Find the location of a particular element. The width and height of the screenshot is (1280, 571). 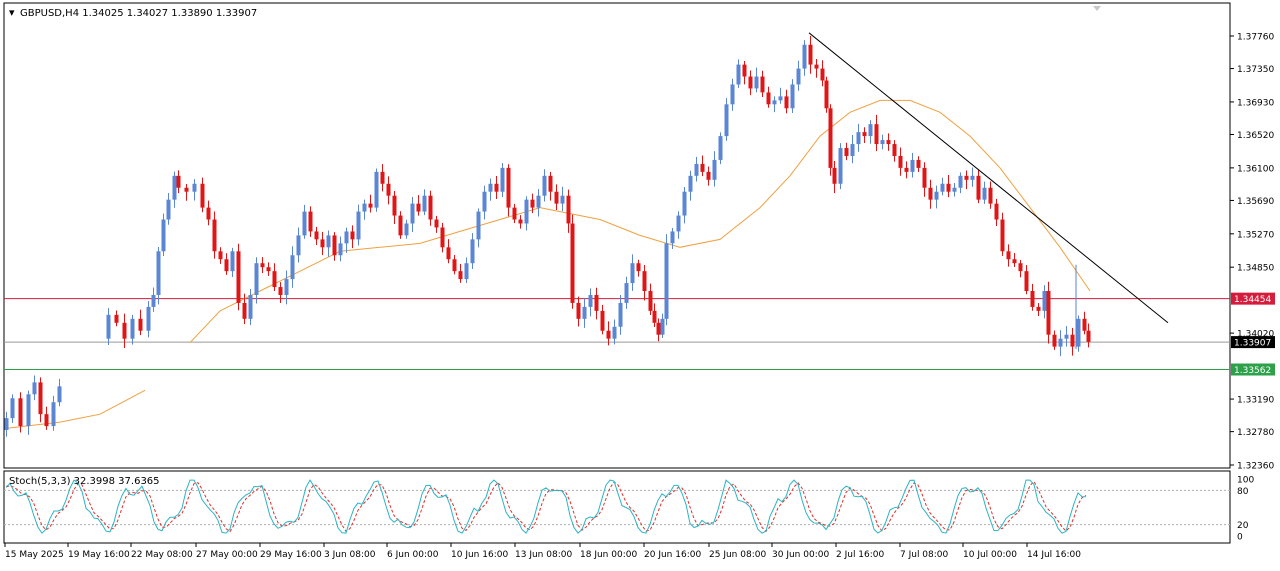

y-tick-label: 1.37760 is located at coordinates (1255, 38).